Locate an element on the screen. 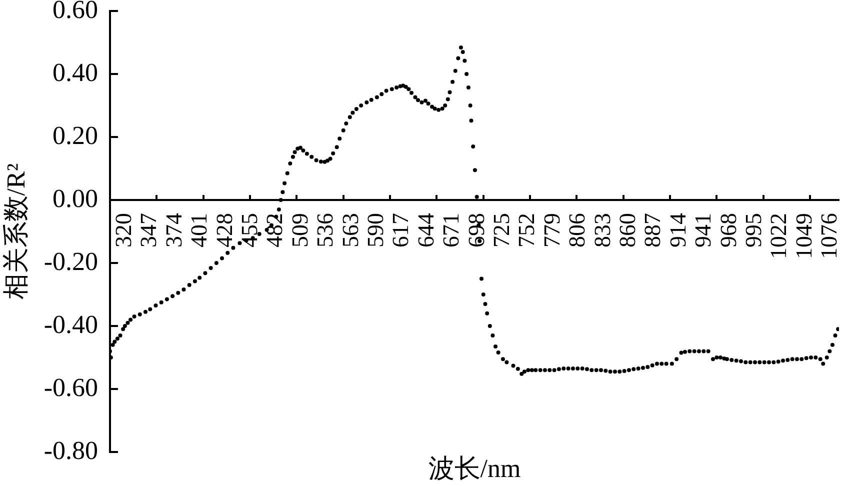  x-tick-label: 401 is located at coordinates (199, 230).